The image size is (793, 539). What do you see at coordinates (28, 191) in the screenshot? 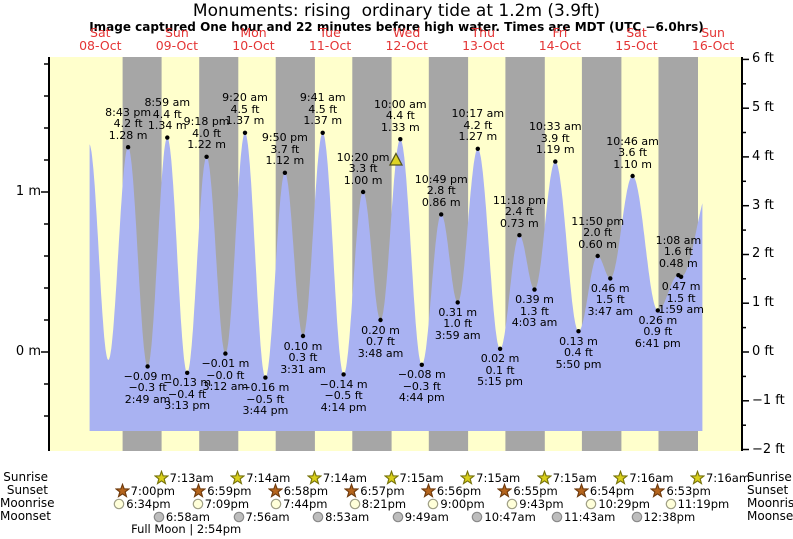
I see `left-axis-label: 1 m` at bounding box center [28, 191].